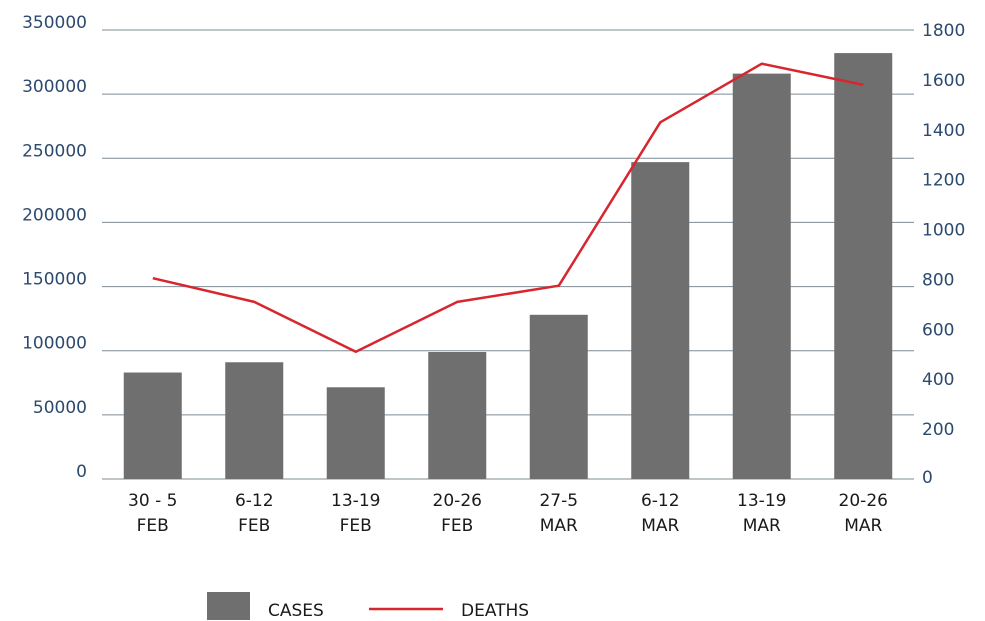 Image resolution: width=985 pixels, height=621 pixels. I want to click on right-axis-tick-label: 1400, so click(943, 131).